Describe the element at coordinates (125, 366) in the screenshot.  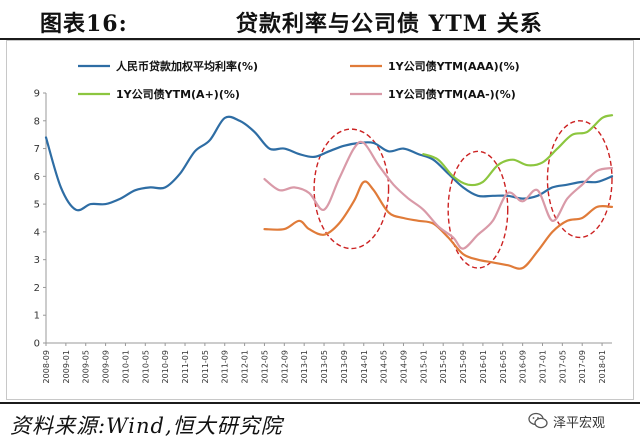
I see `x-tick-label: 2010-01` at that location.